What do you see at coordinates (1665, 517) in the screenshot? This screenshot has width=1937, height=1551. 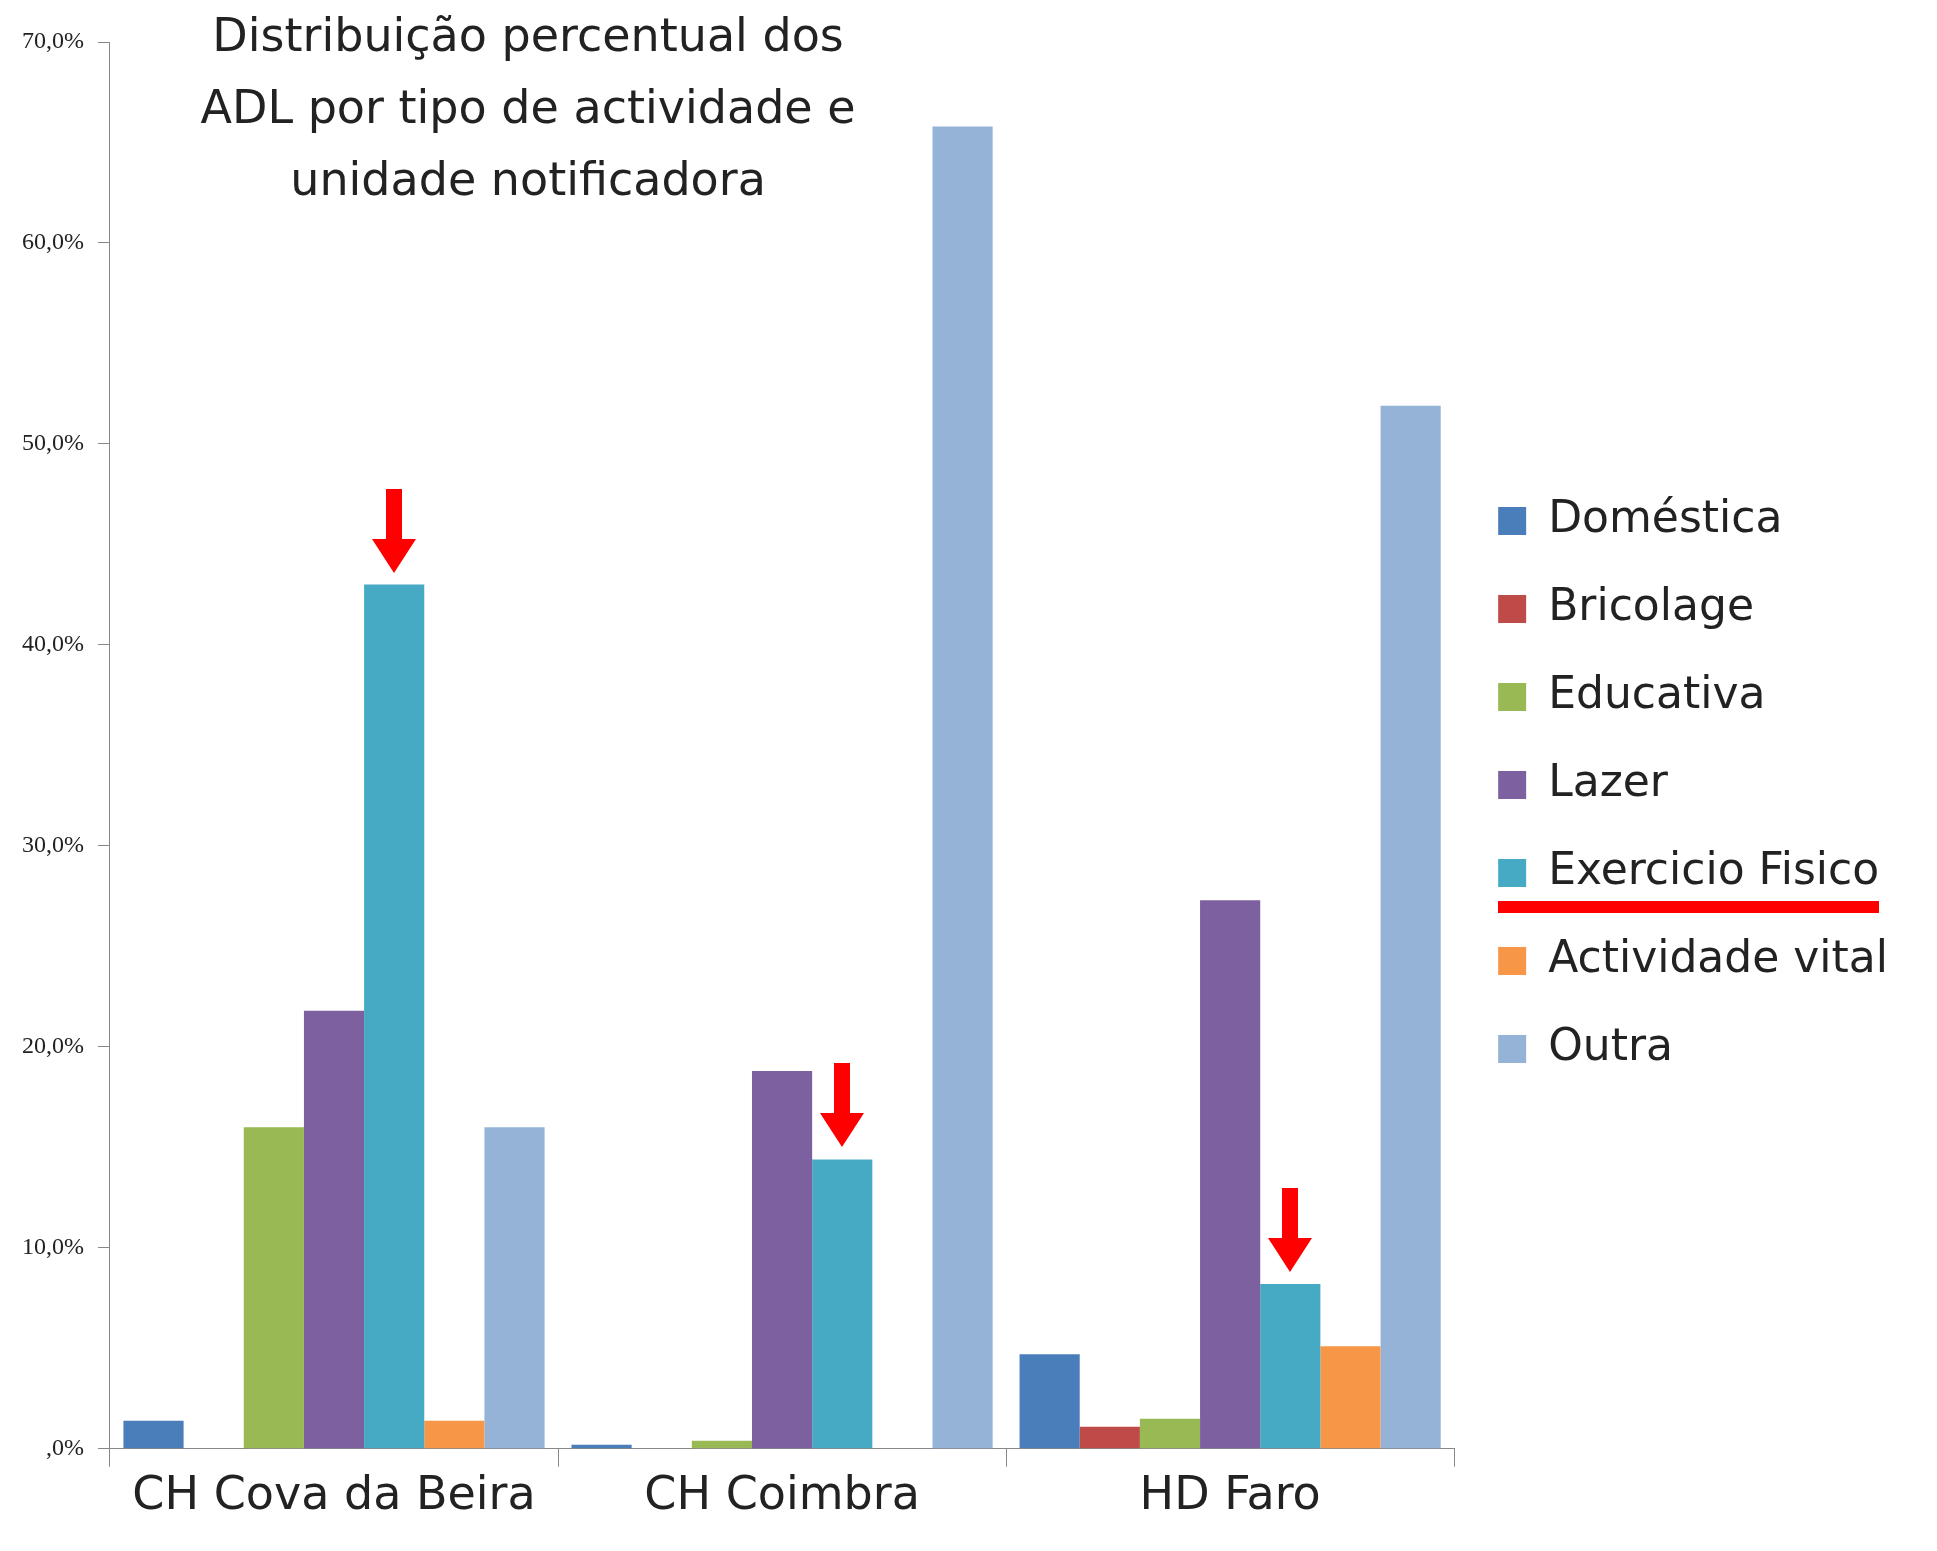 I see `legend-label: Doméstica` at bounding box center [1665, 517].